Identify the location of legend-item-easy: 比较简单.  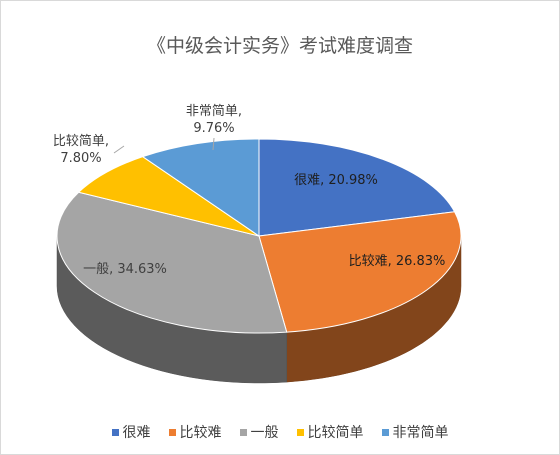
(330, 432).